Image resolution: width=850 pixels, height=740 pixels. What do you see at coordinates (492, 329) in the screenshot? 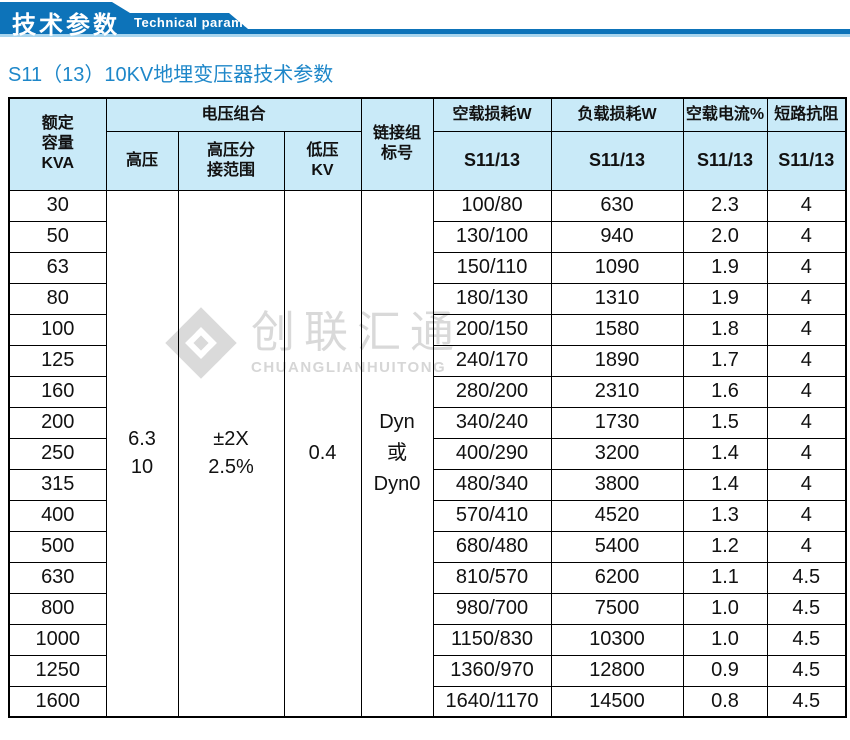
I see `cell-no-load-loss: 200/150` at bounding box center [492, 329].